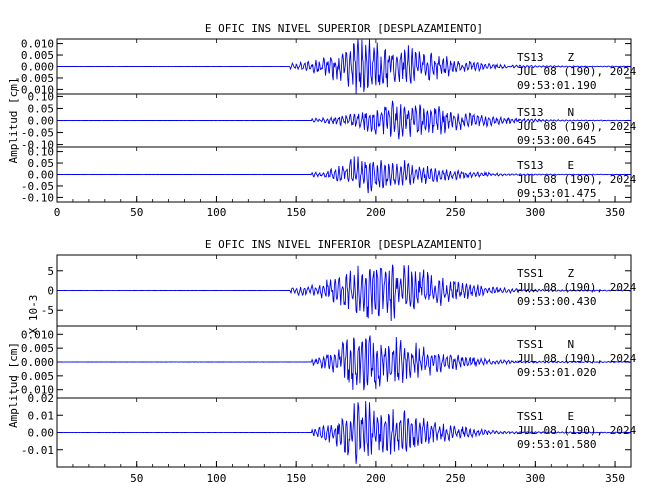 The width and height of the screenshot is (650, 500). What do you see at coordinates (33, 315) in the screenshot?
I see `scale-label: X 10-3` at bounding box center [33, 315].